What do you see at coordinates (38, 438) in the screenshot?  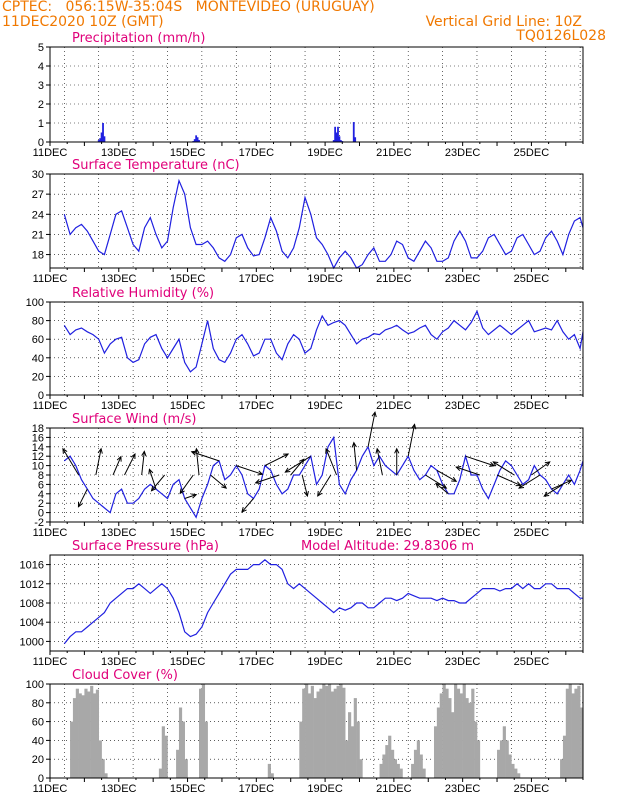 I see `y-tick-label: 16` at bounding box center [38, 438].